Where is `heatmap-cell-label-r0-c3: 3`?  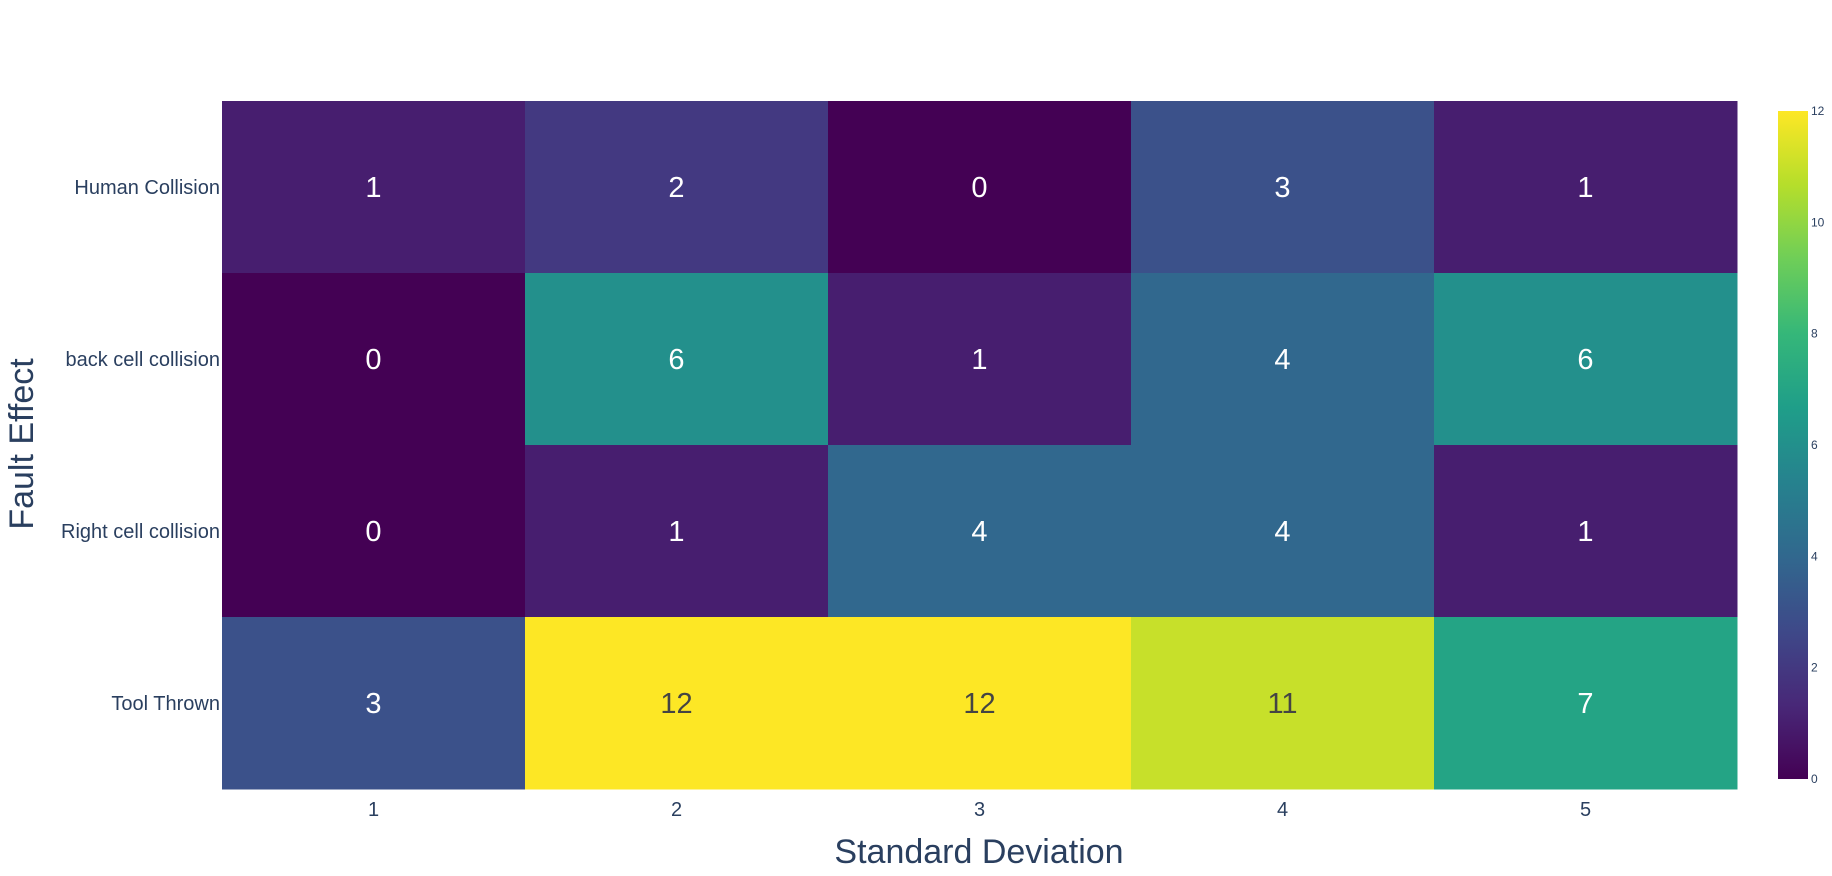 heatmap-cell-label-r0-c3: 3 is located at coordinates (1282, 188).